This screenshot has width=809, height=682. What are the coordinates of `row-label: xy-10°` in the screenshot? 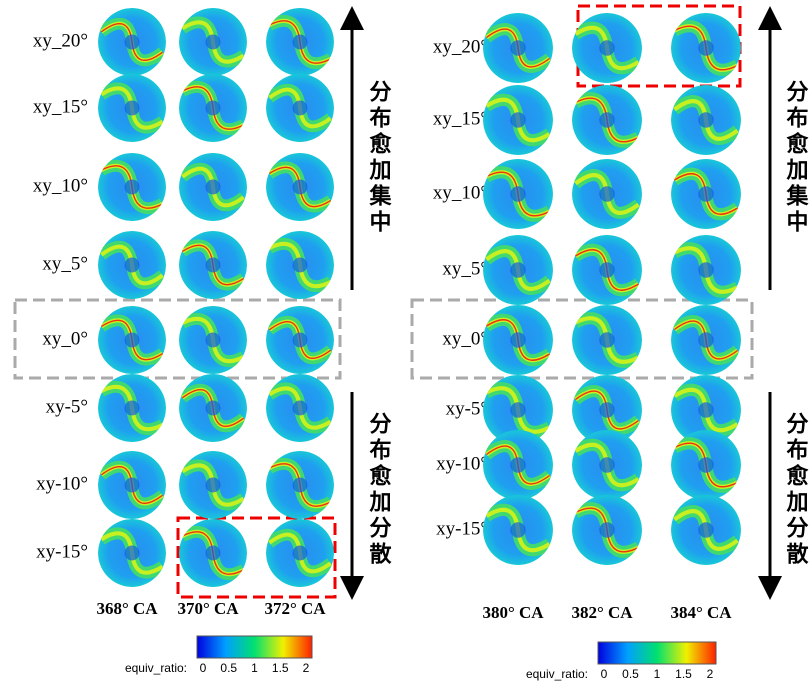 It's located at (462, 463).